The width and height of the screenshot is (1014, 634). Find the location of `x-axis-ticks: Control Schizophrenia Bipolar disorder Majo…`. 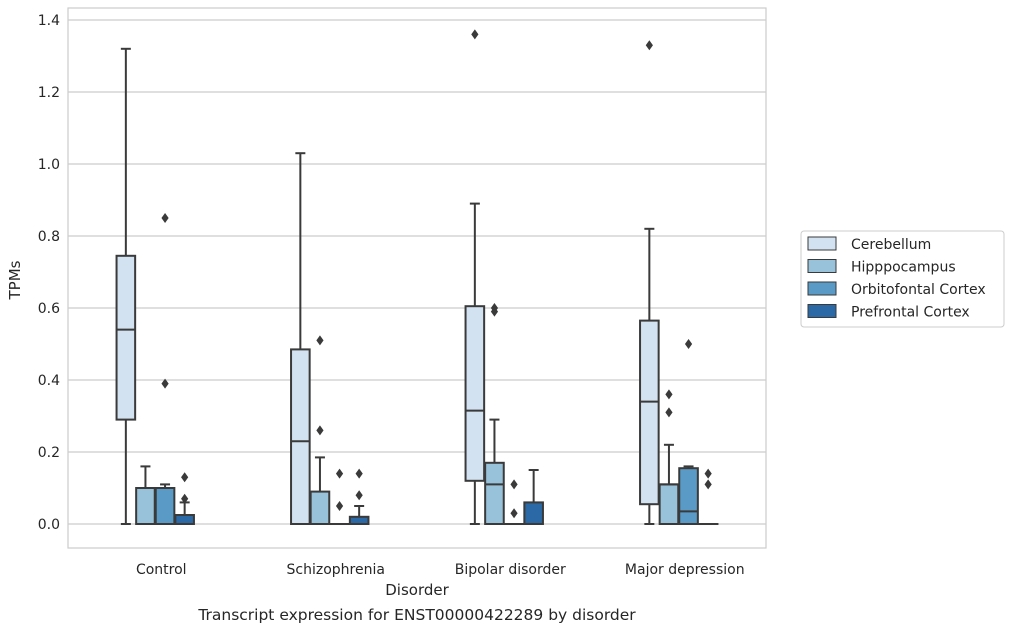

x-axis-ticks: Control Schizophrenia Bipolar disorder Majo… is located at coordinates (440, 570).